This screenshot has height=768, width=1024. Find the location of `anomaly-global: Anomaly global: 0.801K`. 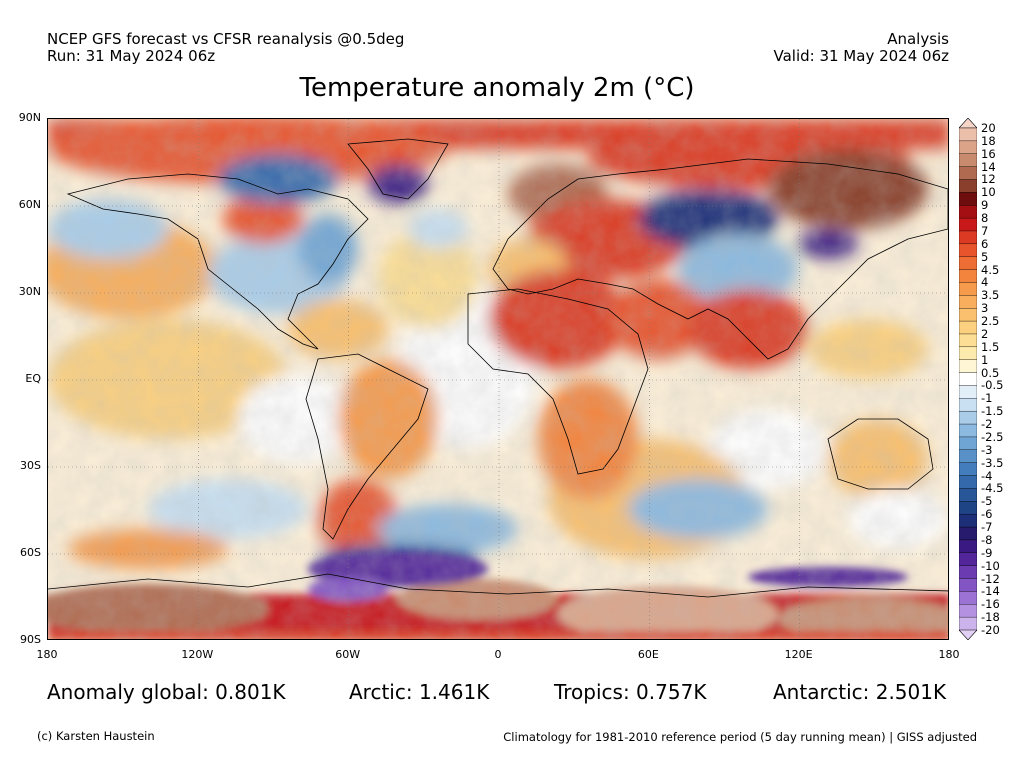

anomaly-global: Anomaly global: 0.801K is located at coordinates (166, 692).